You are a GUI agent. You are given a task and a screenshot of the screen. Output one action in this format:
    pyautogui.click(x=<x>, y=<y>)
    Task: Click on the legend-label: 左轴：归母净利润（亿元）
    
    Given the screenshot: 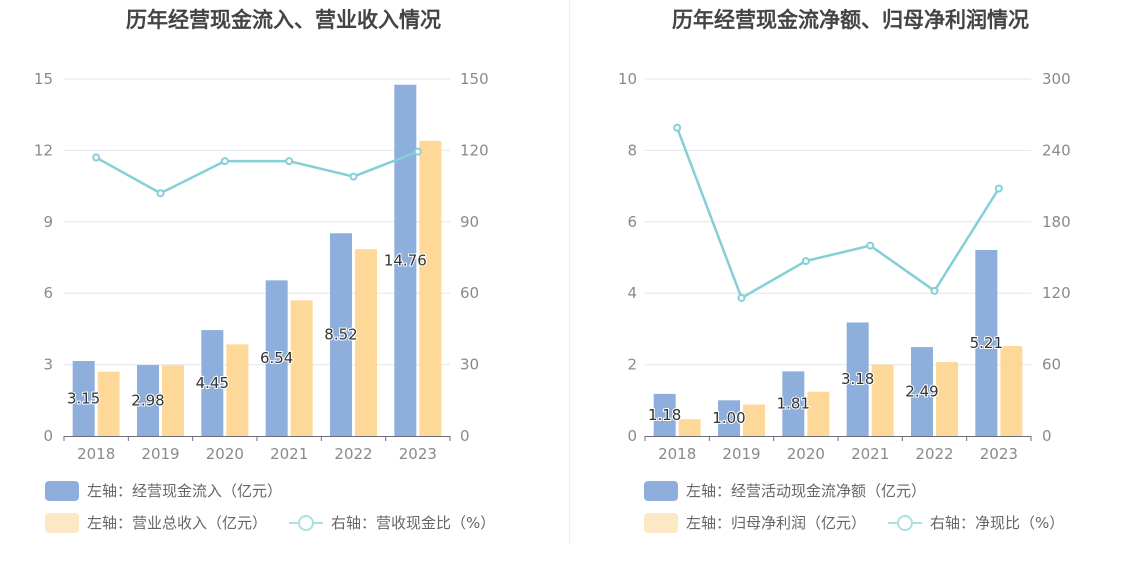 What is the action you would take?
    pyautogui.click(x=776, y=523)
    